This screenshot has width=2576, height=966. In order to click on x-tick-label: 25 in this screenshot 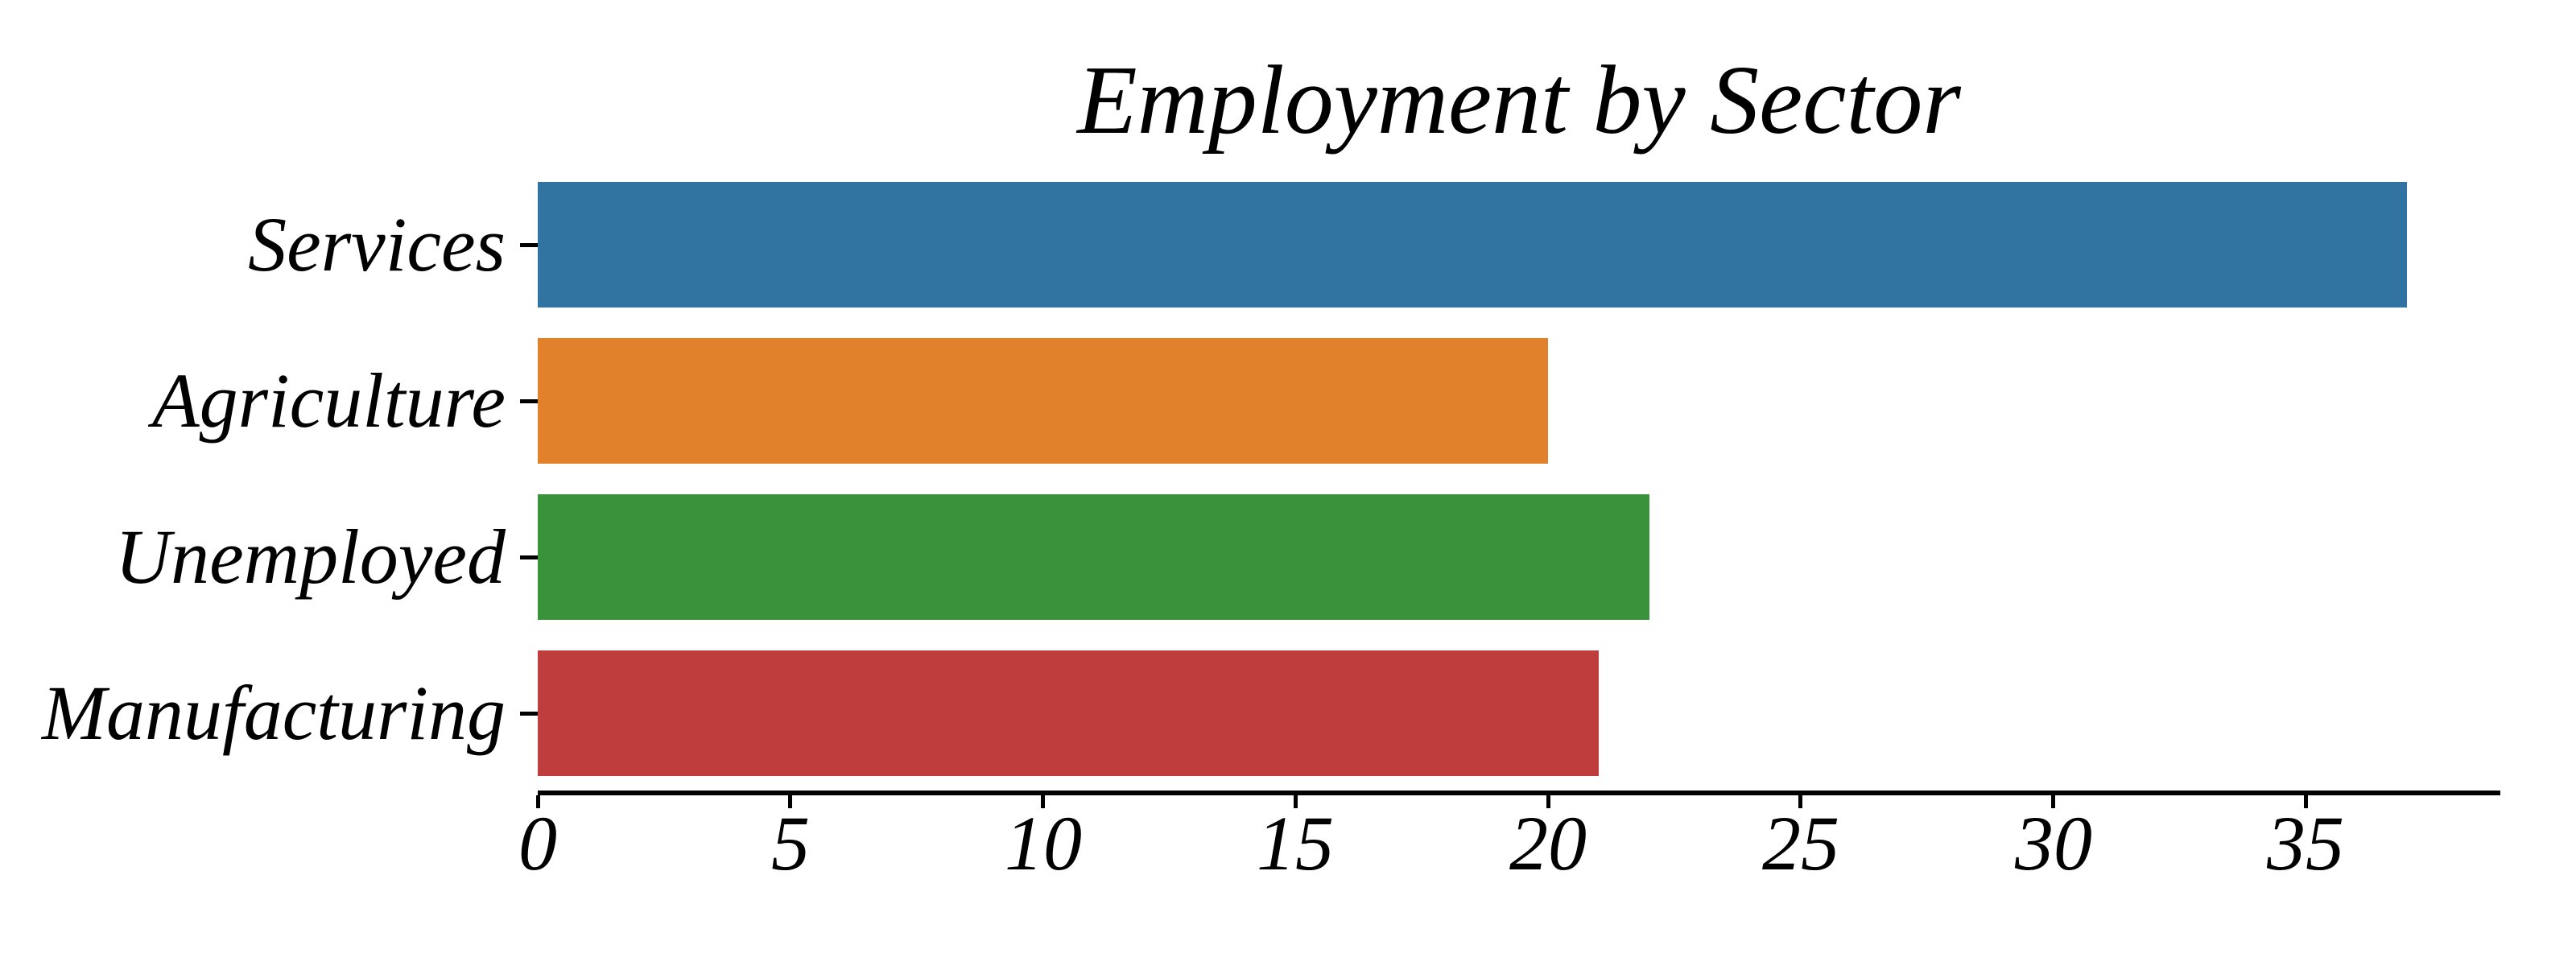, I will do `click(1800, 843)`.